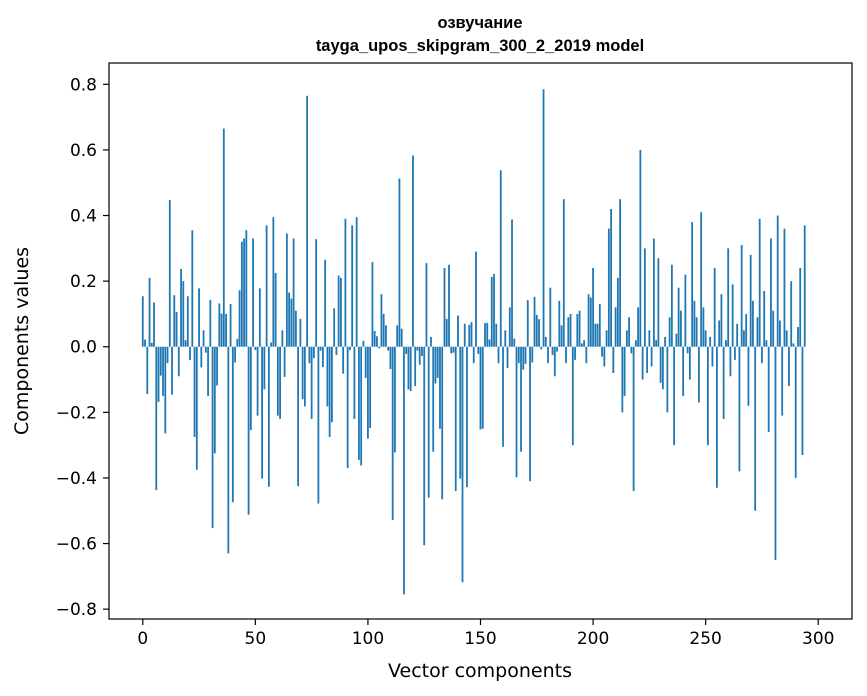 The height and width of the screenshot is (696, 867). Describe the element at coordinates (82, 347) in the screenshot. I see `y-axis: −0.8 −0.6 −0.4 −0.2 0.0 0.2 0.4 0.6 0.8` at that location.